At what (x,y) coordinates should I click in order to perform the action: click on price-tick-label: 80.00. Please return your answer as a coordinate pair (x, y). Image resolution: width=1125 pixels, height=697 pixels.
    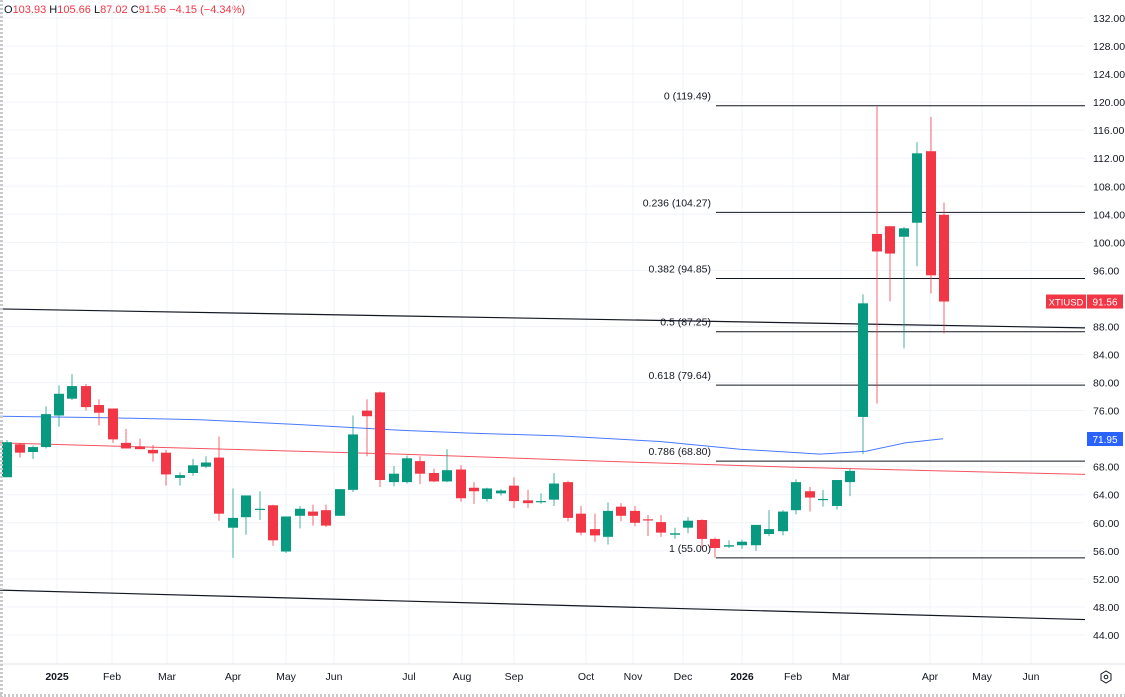
    Looking at the image, I should click on (1106, 384).